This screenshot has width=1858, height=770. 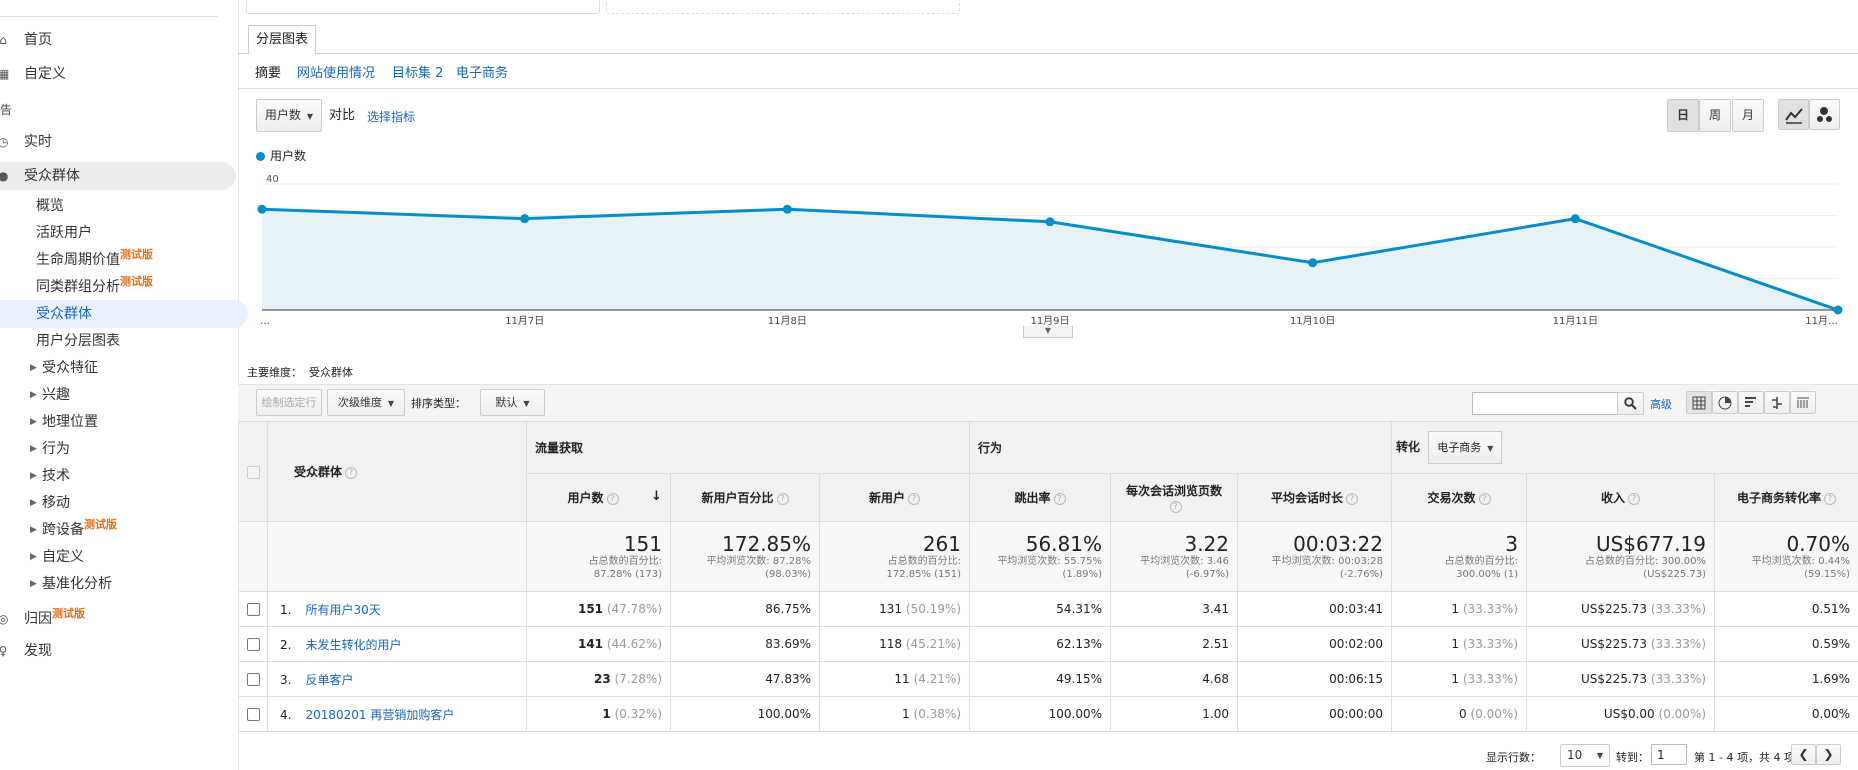 I want to click on goto-input: 1, so click(x=1669, y=754).